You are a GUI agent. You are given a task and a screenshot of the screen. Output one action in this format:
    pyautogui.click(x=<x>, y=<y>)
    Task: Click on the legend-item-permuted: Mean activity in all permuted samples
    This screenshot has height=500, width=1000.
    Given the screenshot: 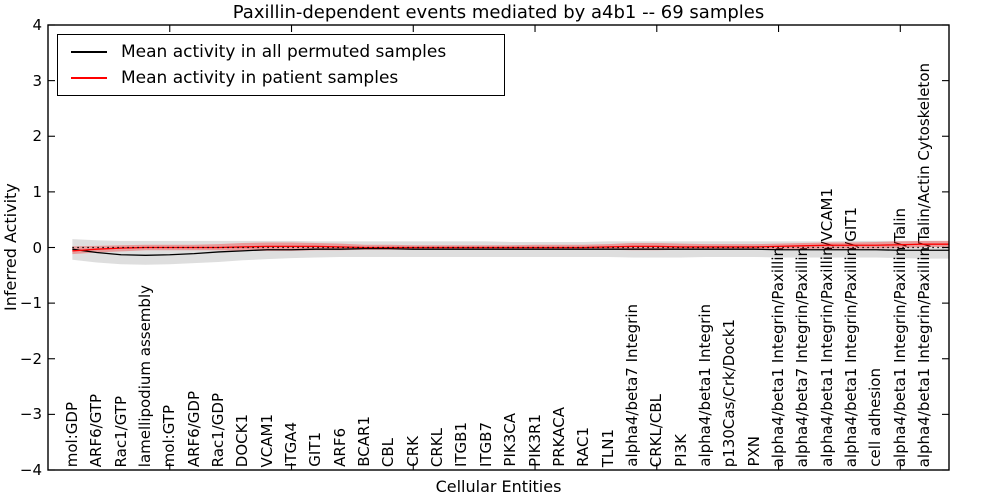 What is the action you would take?
    pyautogui.click(x=281, y=52)
    